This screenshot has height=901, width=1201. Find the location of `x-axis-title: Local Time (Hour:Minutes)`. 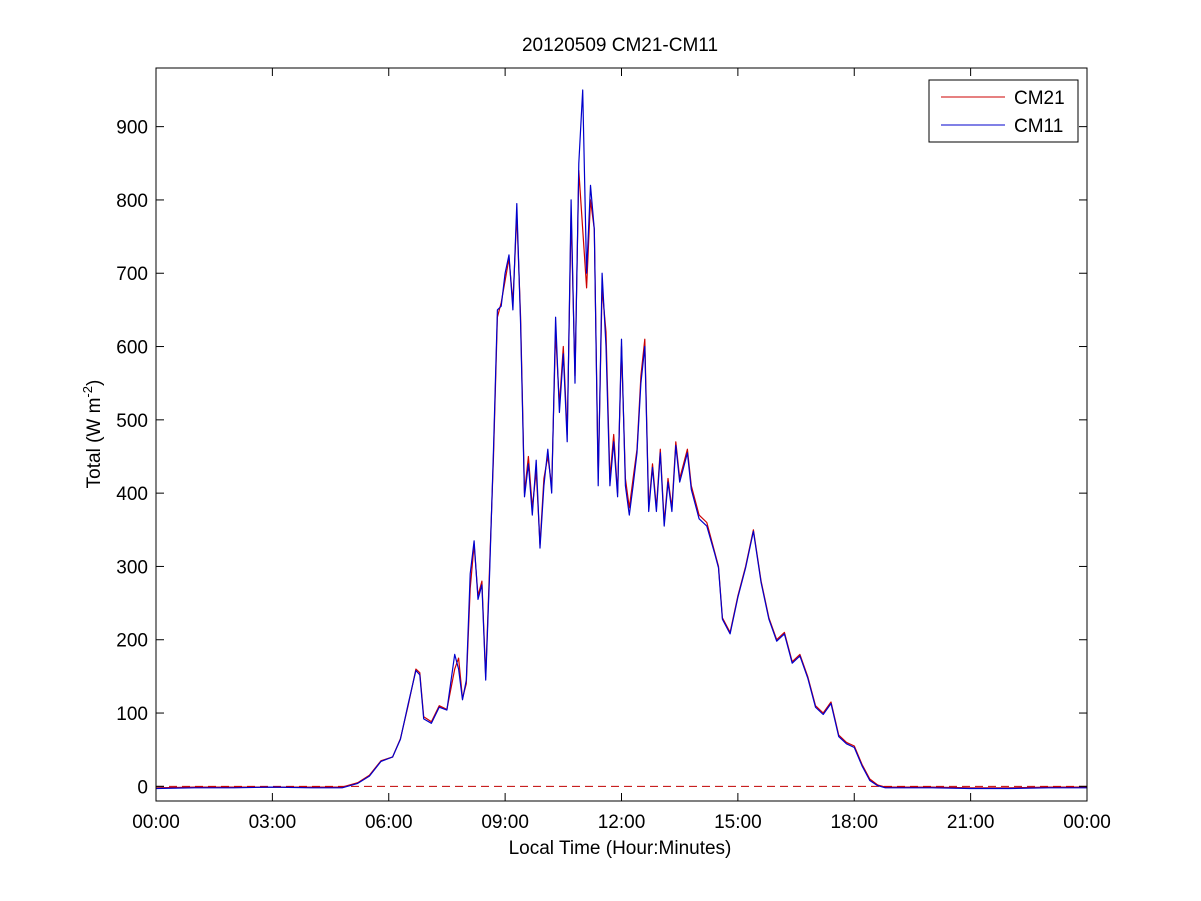

x-axis-title: Local Time (Hour:Minutes) is located at coordinates (620, 848).